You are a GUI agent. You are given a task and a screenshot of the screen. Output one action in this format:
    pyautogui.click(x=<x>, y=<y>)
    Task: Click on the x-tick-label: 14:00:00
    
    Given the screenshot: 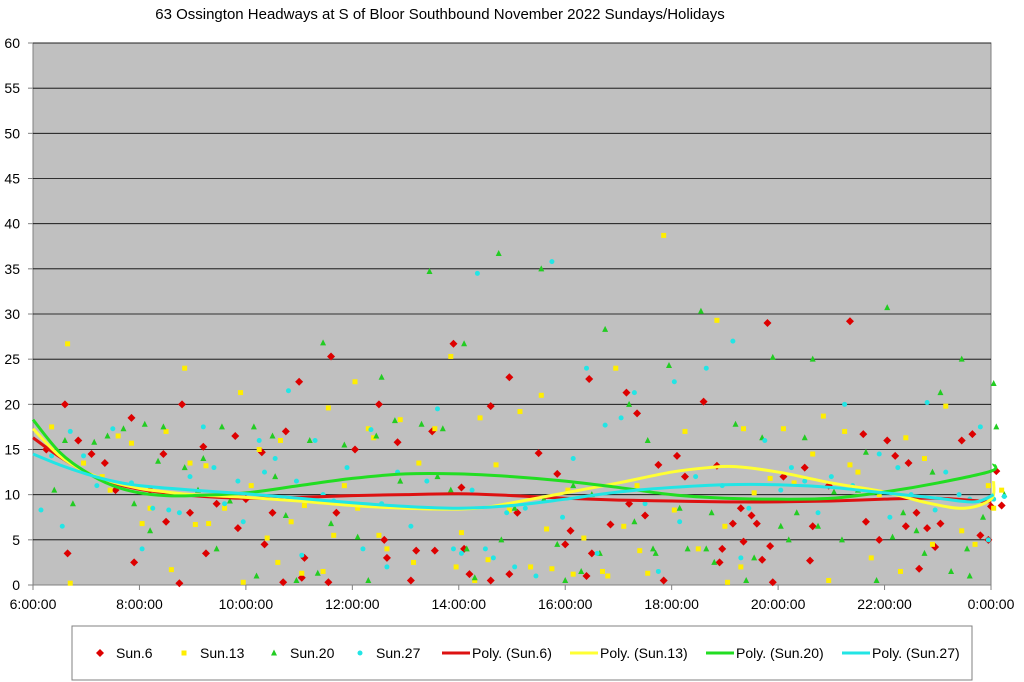 What is the action you would take?
    pyautogui.click(x=459, y=604)
    